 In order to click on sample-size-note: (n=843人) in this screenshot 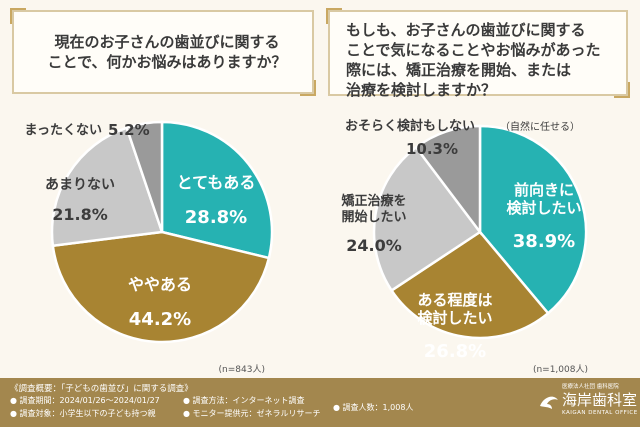, I will do `click(242, 369)`.